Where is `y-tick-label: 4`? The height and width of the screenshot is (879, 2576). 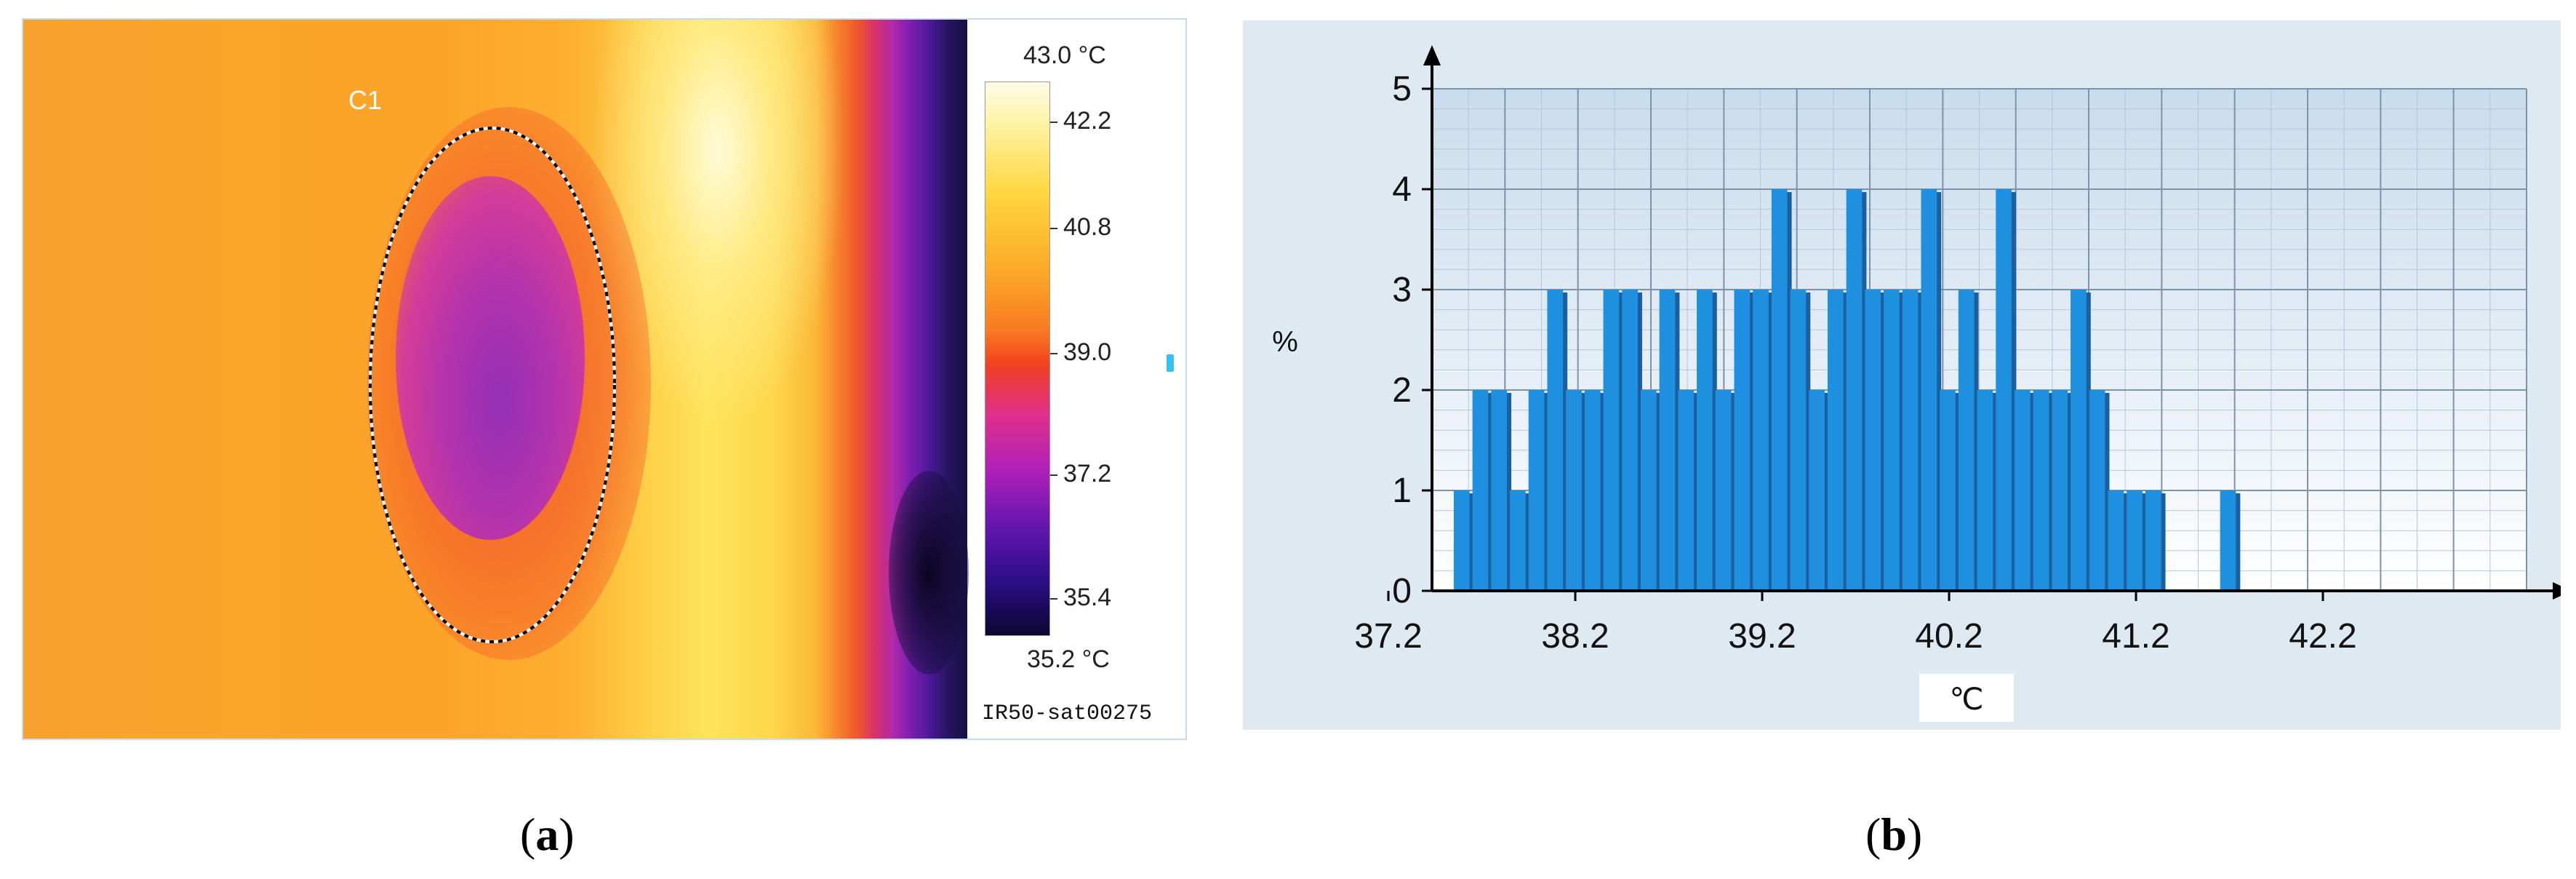 y-tick-label: 4 is located at coordinates (1402, 190).